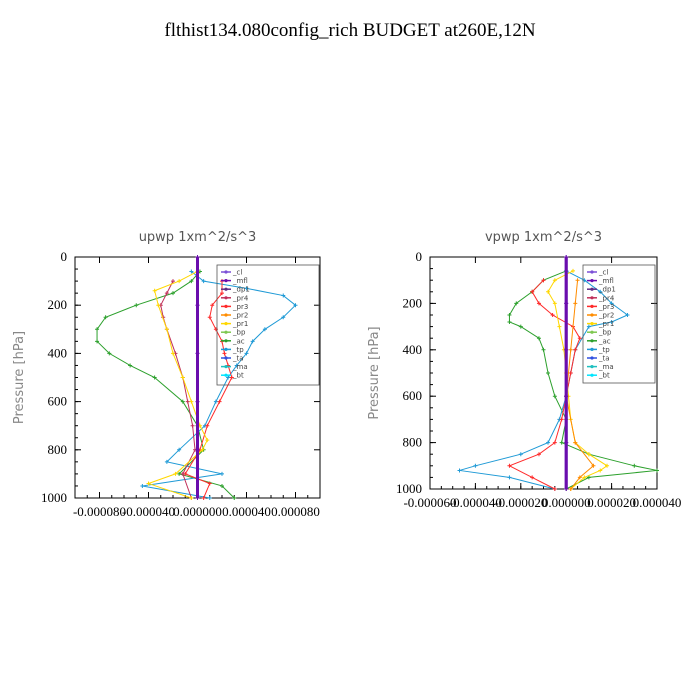 This screenshot has height=700, width=700. Describe the element at coordinates (606, 367) in the screenshot. I see `legend-label: _ma` at that location.